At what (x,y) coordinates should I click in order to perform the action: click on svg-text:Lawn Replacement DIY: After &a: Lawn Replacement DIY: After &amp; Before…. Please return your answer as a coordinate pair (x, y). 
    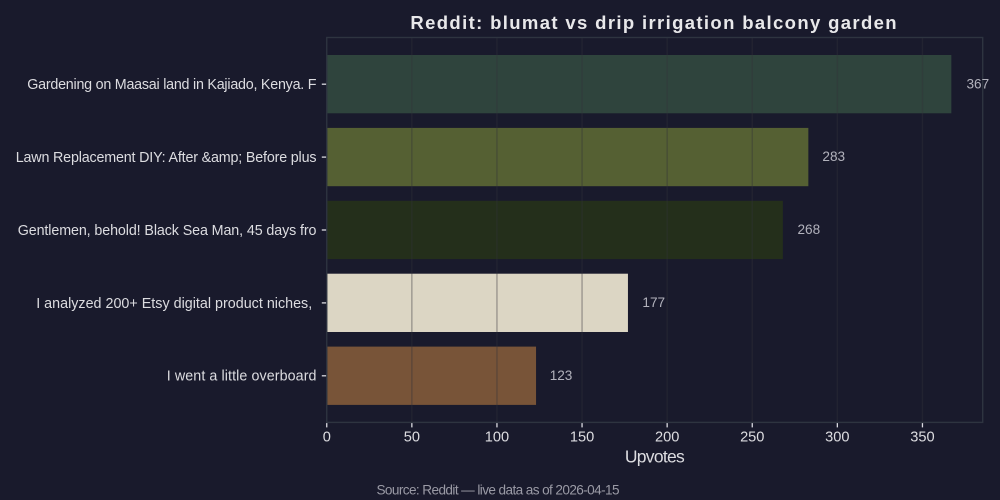
    Looking at the image, I should click on (166, 158).